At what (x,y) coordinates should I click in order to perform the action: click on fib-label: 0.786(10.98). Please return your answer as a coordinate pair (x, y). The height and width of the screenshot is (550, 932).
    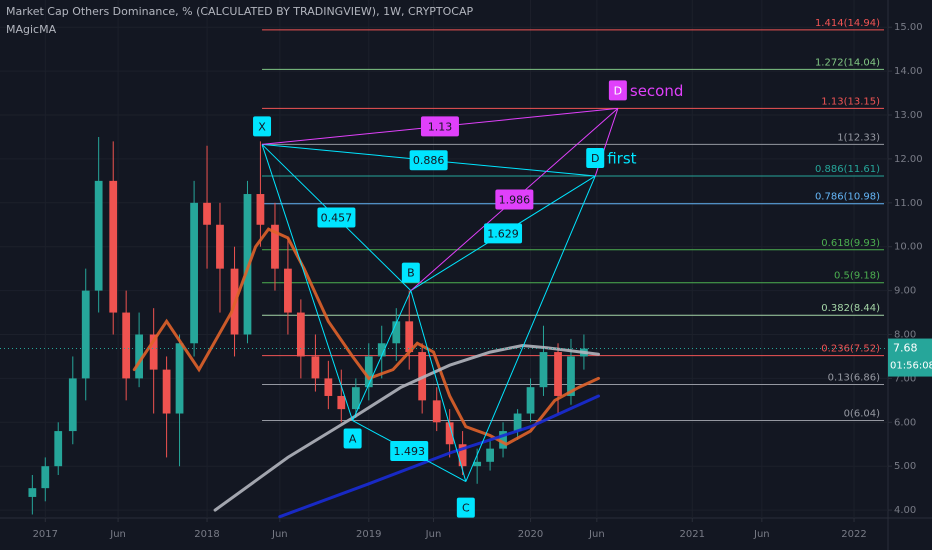
    Looking at the image, I should click on (847, 197).